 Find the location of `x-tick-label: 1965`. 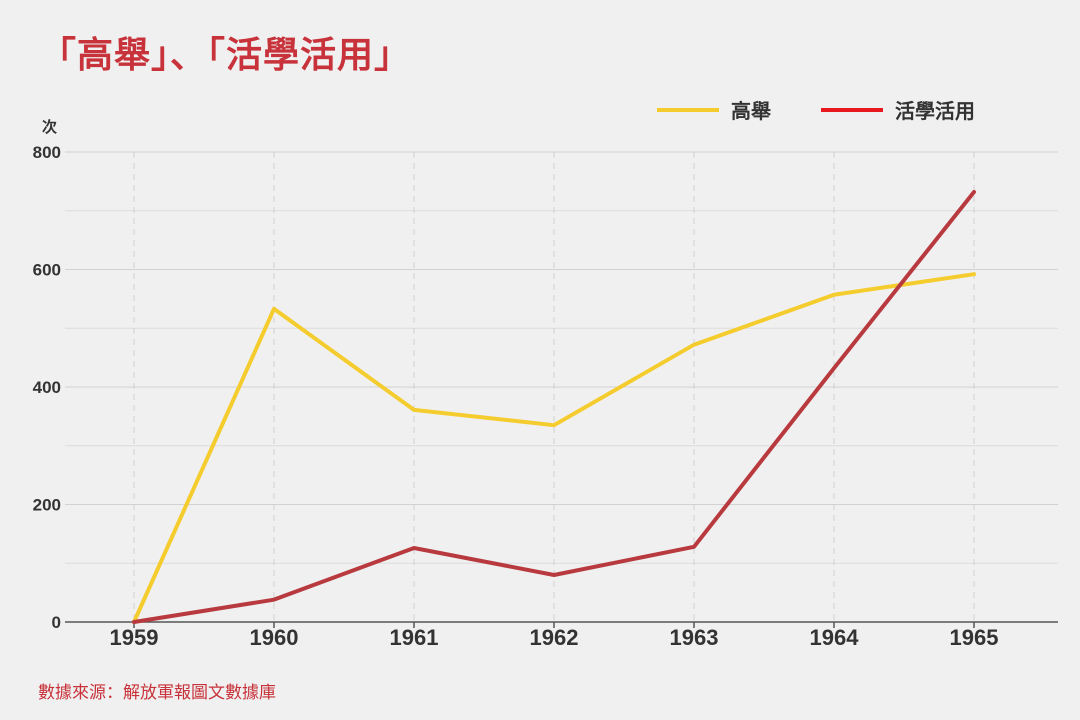

x-tick-label: 1965 is located at coordinates (974, 637).